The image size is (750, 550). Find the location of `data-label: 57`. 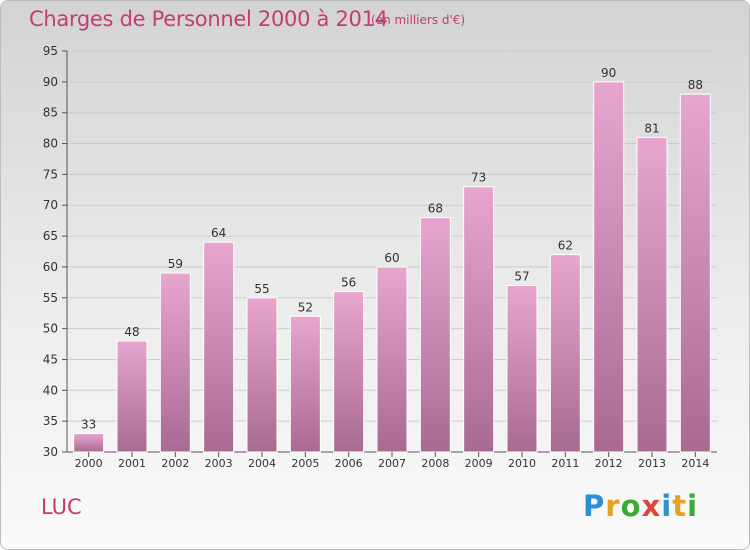

data-label: 57 is located at coordinates (521, 276).